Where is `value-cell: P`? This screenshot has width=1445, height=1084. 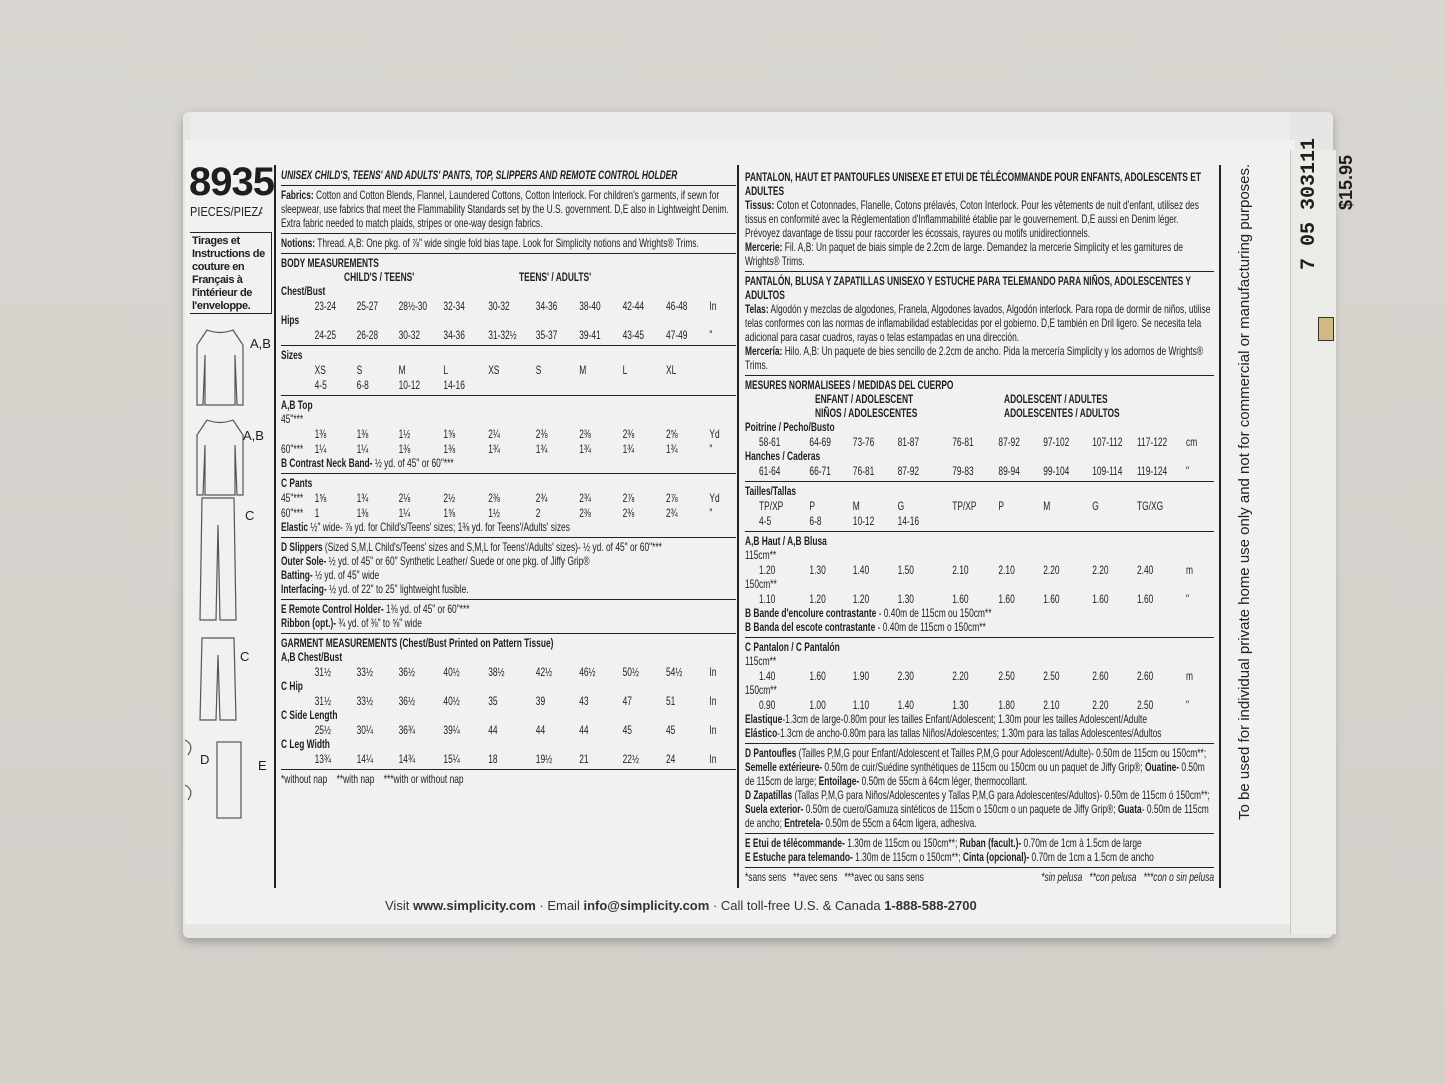
value-cell: P is located at coordinates (812, 506).